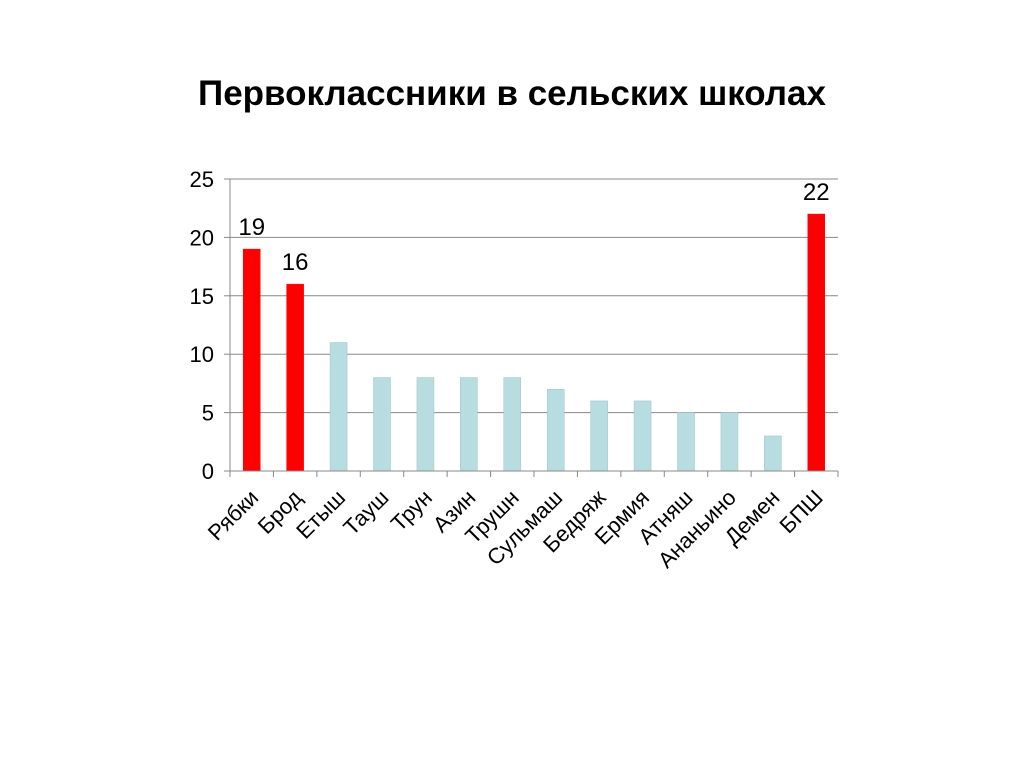 This screenshot has width=1024, height=768. I want to click on x-tick-label: БПШ, so click(800, 511).